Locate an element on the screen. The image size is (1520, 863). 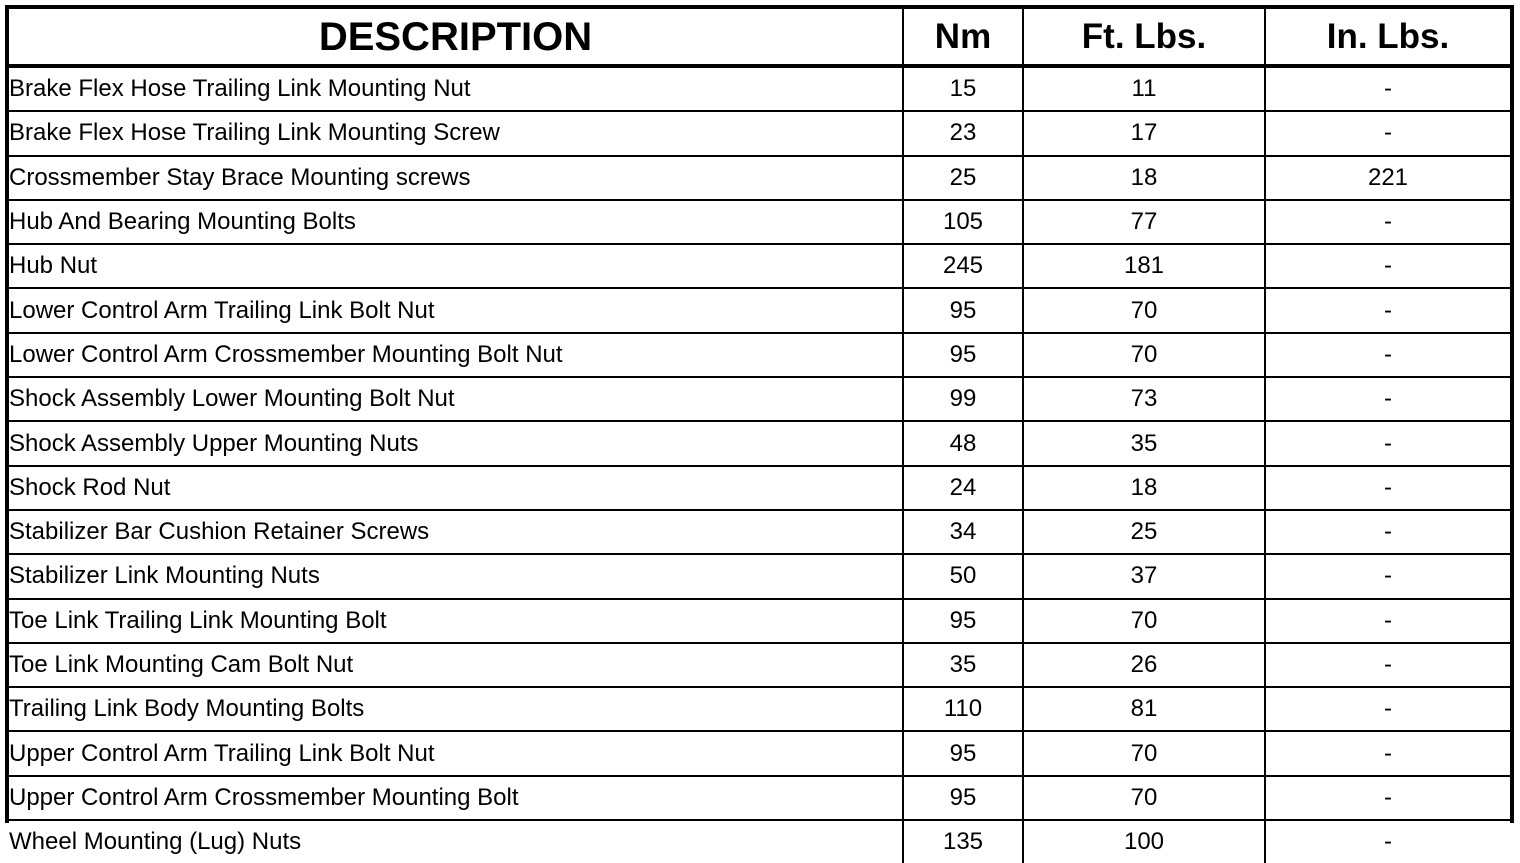
cell-description: Stabilizer Link Mounting Nuts is located at coordinates (456, 576).